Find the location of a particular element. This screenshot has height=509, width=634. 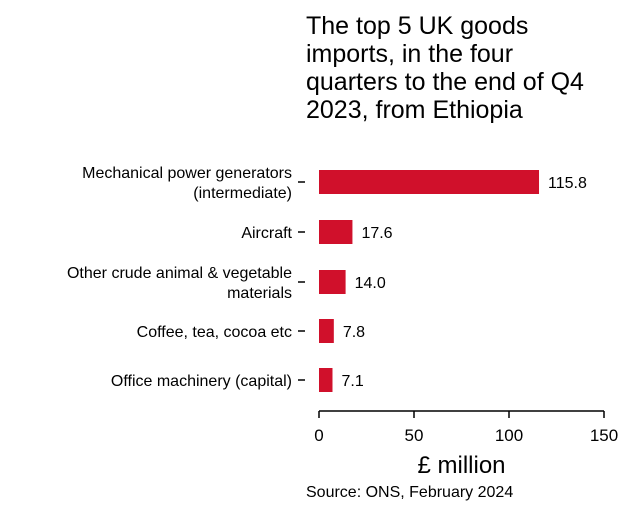

value-label-1: 115.8 is located at coordinates (567, 183).